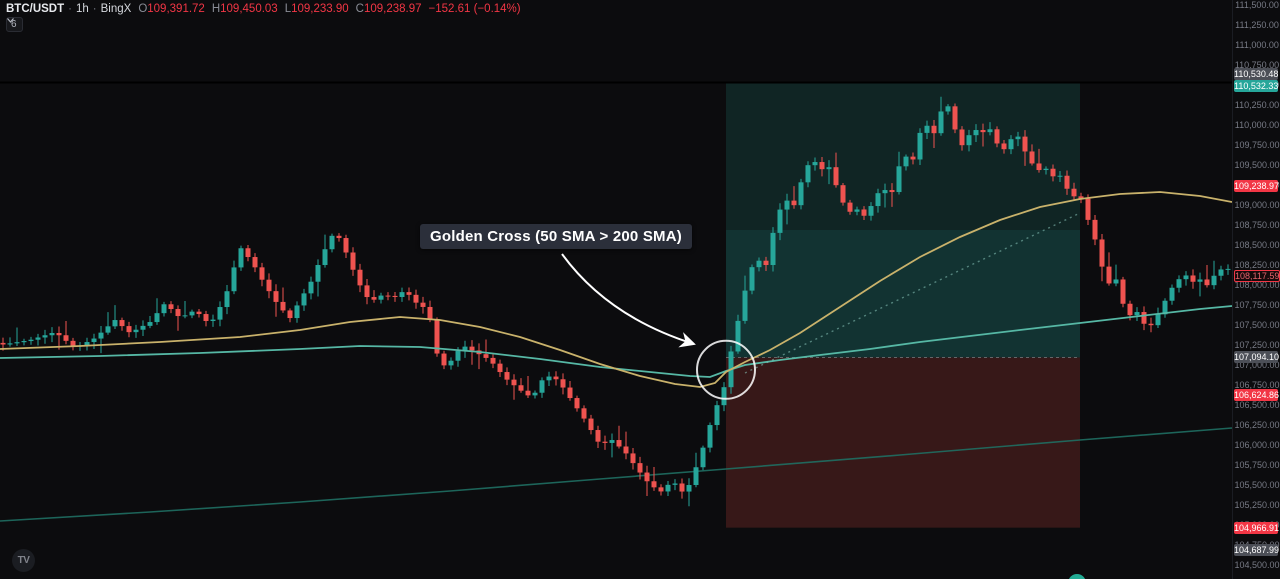  What do you see at coordinates (1257, 405) in the screenshot?
I see `price-tick: 106,500.00` at bounding box center [1257, 405].